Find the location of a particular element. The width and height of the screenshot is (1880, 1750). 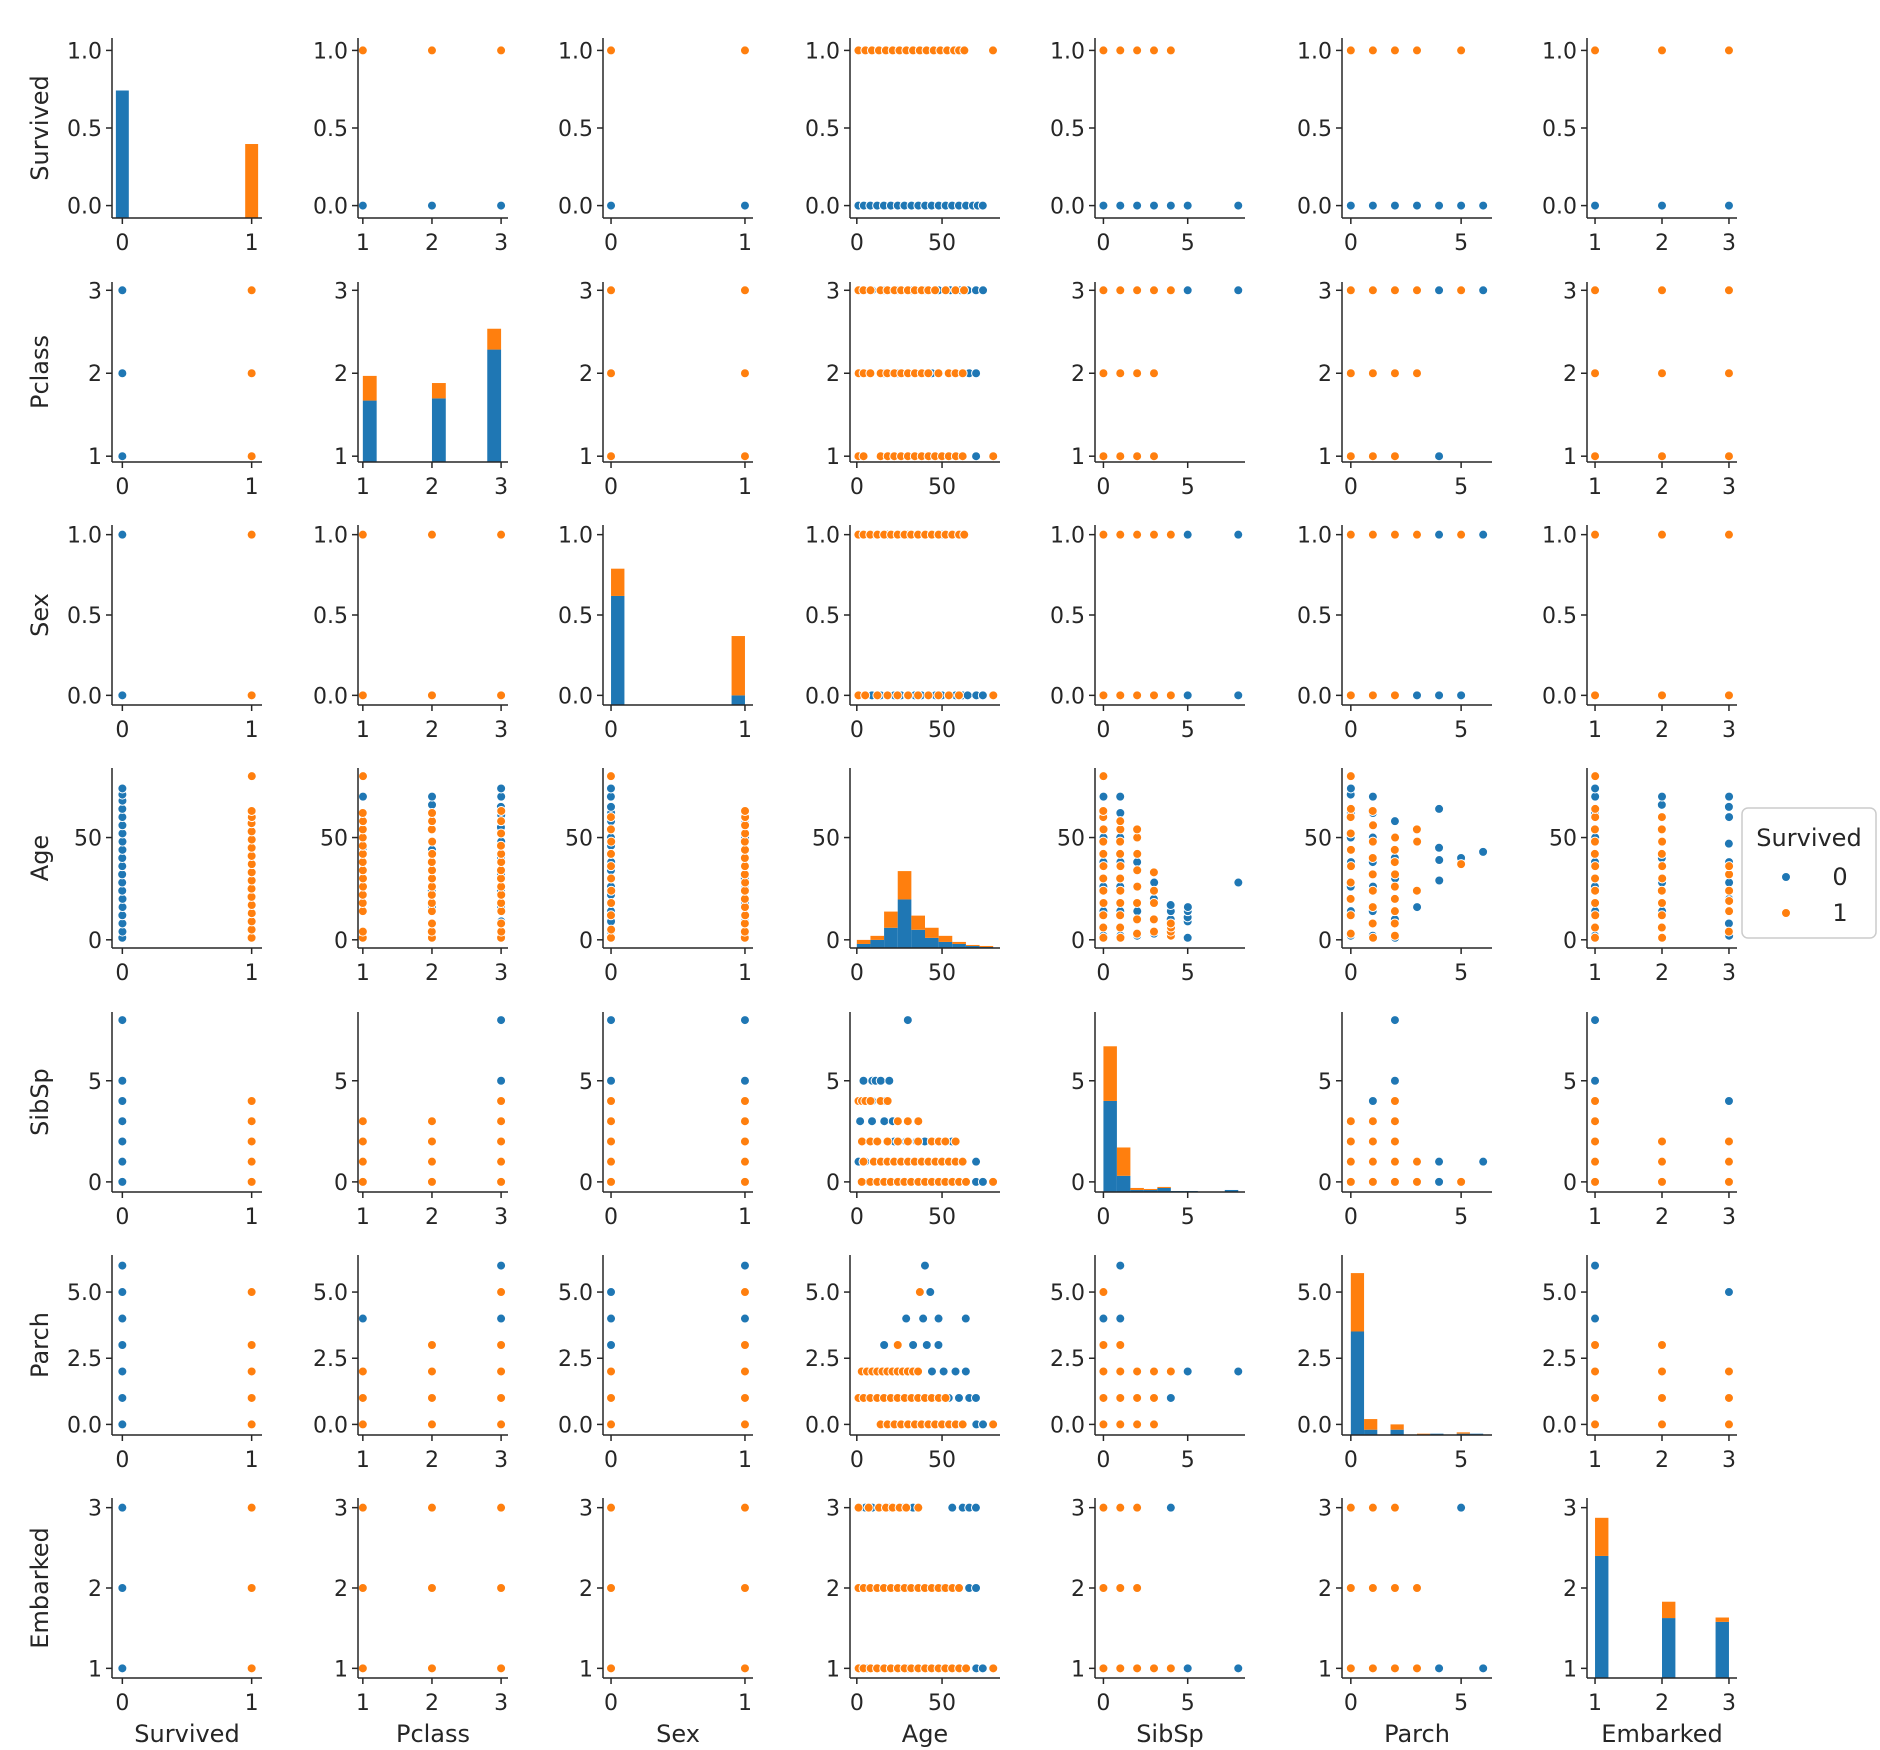

y-tick-label: 3 is located at coordinates (341, 1509).